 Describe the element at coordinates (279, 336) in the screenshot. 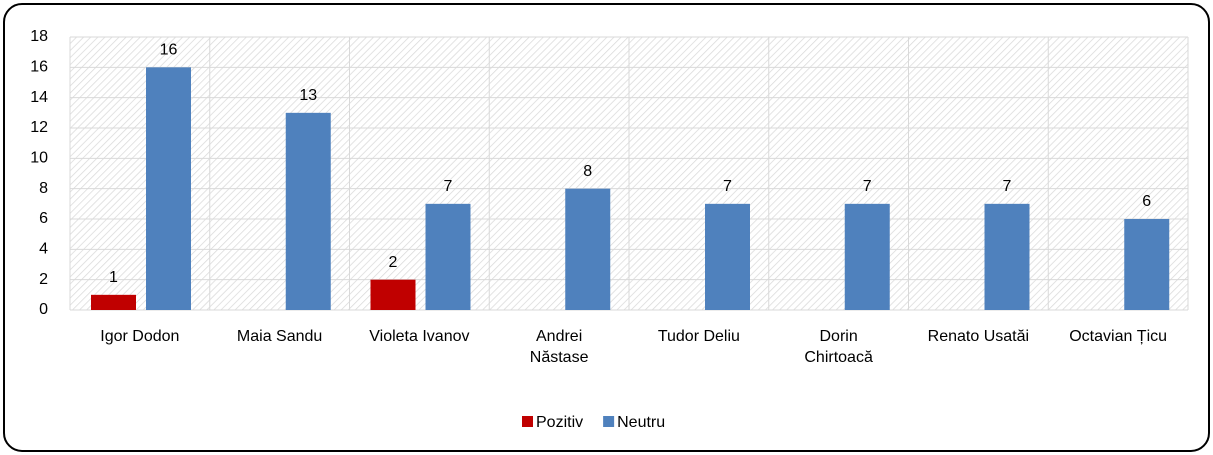

I see `x-tick-label: Maia Sandu` at that location.